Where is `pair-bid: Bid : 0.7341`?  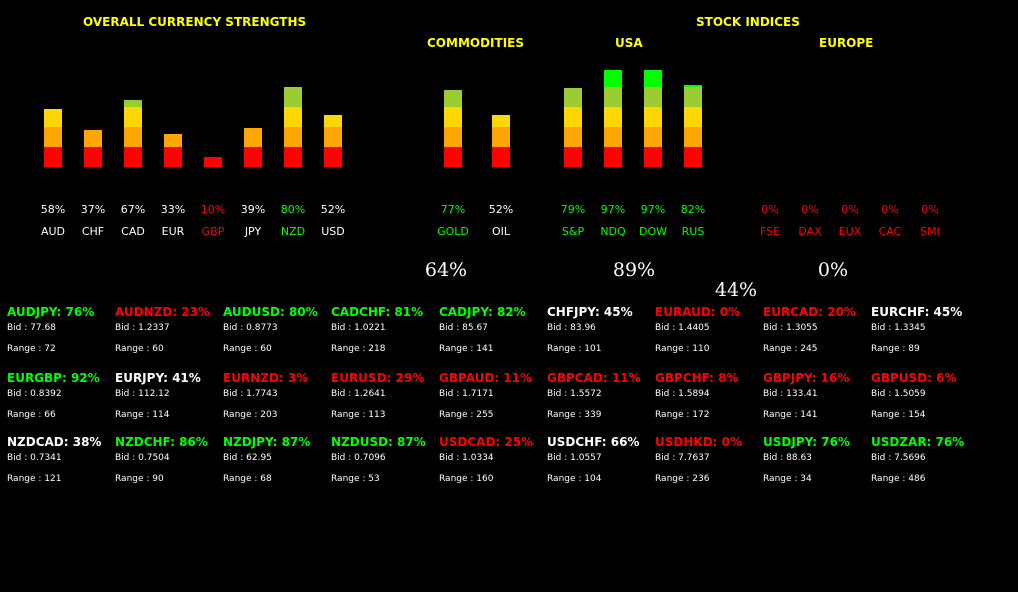 pair-bid: Bid : 0.7341 is located at coordinates (34, 458).